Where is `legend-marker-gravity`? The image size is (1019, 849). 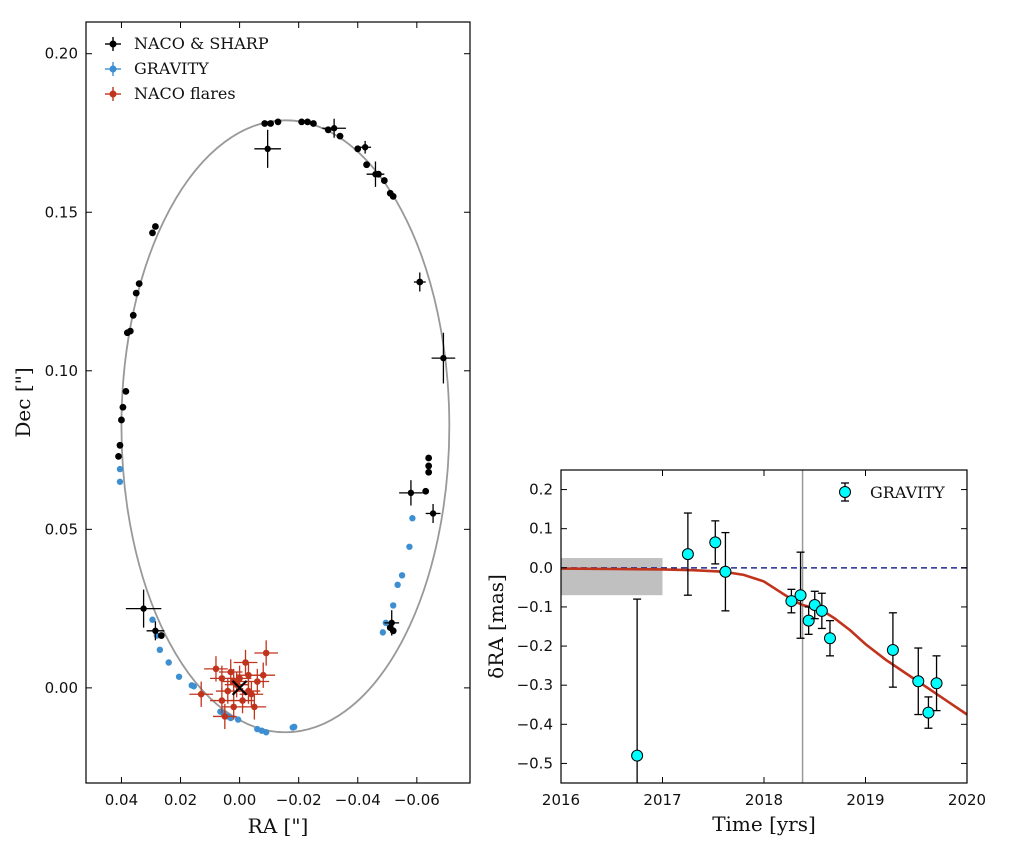 legend-marker-gravity is located at coordinates (113, 69).